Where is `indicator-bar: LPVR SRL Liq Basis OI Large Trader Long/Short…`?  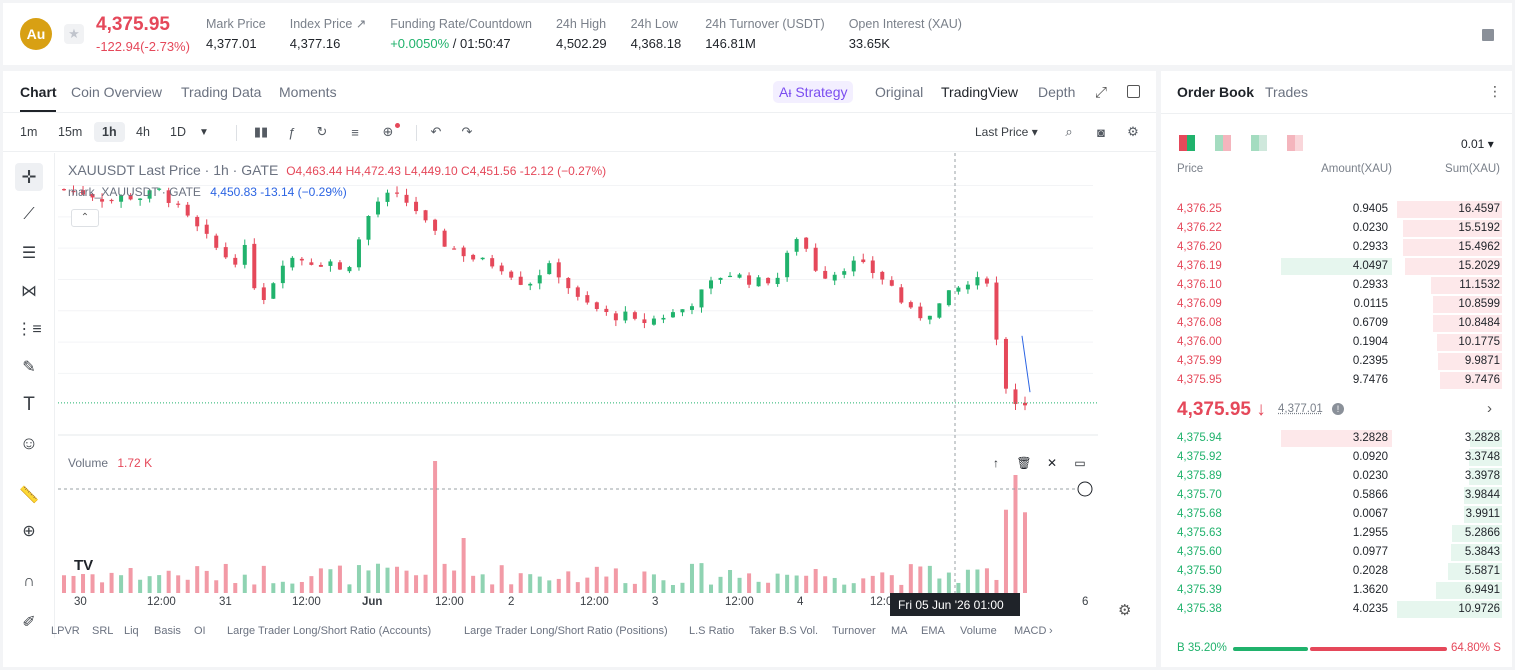 indicator-bar: LPVR SRL Liq Basis OI Large Trader Long/Short… is located at coordinates (579, 631).